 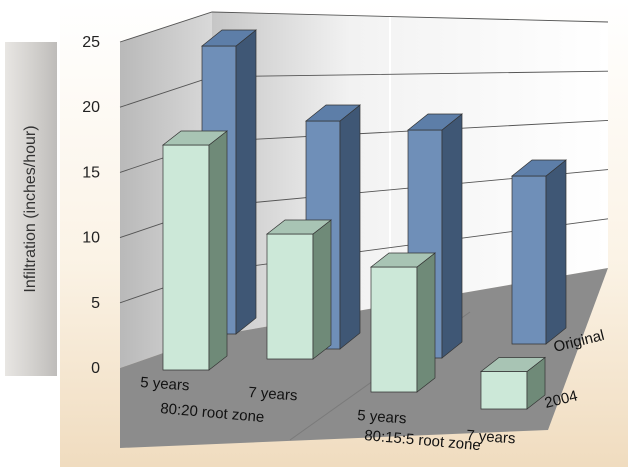 What do you see at coordinates (195, 138) in the screenshot?
I see `bar-2004-0-top` at bounding box center [195, 138].